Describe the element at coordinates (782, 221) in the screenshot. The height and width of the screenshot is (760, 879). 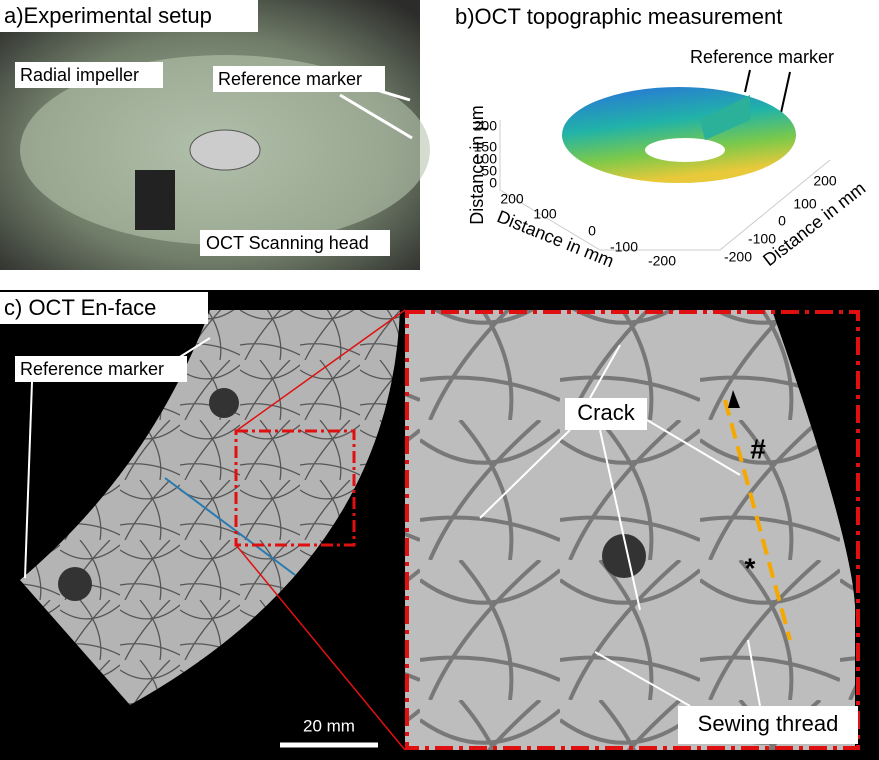
I see `y-tick-label: 0` at that location.